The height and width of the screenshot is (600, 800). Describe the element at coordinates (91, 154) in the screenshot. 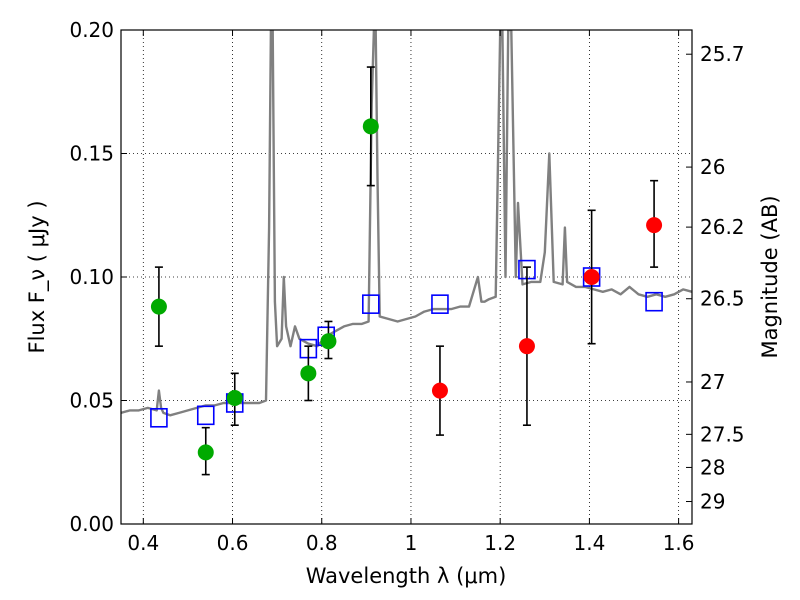

I see `y-tick-label: 0.15` at that location.